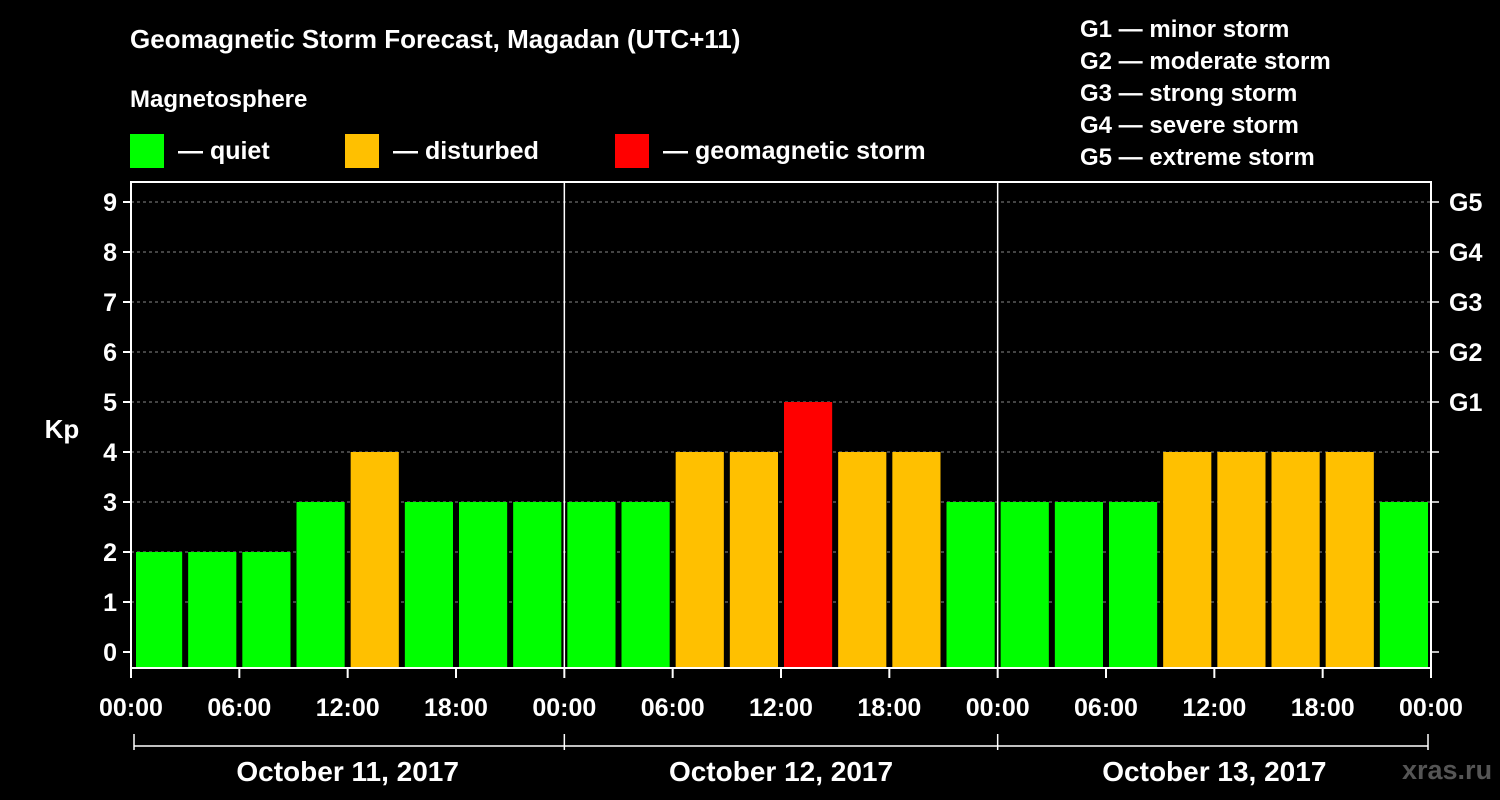 Image resolution: width=1500 pixels, height=800 pixels. Describe the element at coordinates (110, 403) in the screenshot. I see `y-tick-label: 5` at that location.